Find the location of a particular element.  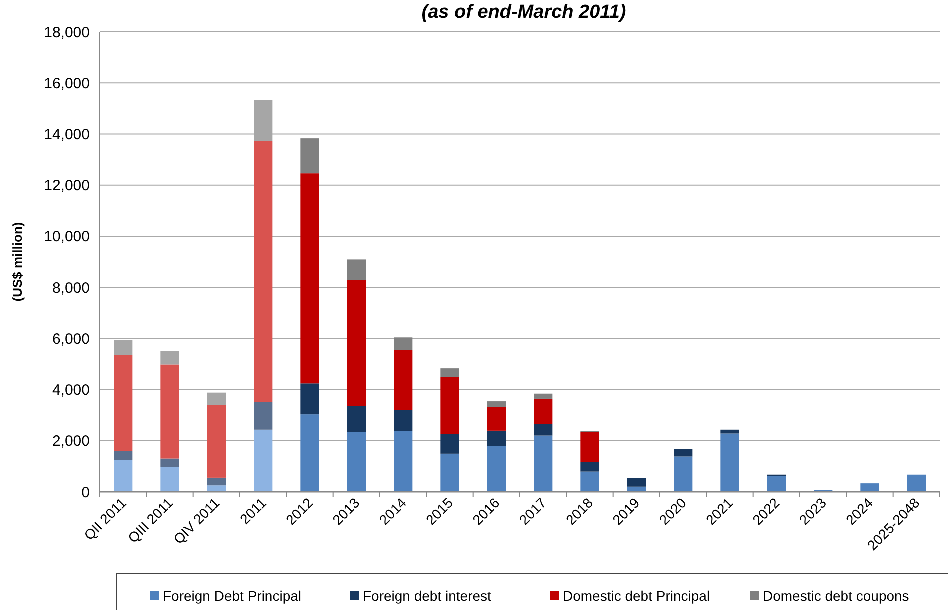

y-tick-label: 0 is located at coordinates (86, 493).